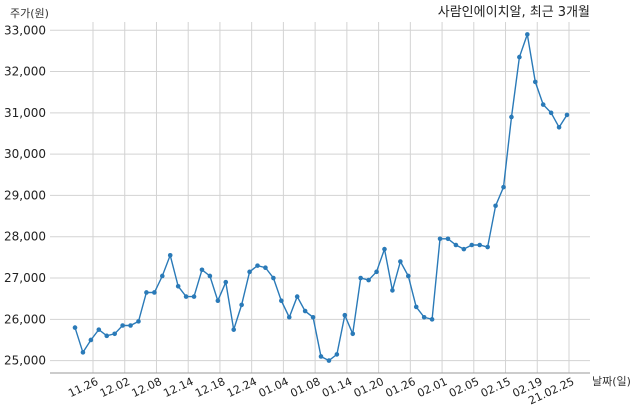  Describe the element at coordinates (464, 387) in the screenshot. I see `x-tick-label: 02.05` at that location.